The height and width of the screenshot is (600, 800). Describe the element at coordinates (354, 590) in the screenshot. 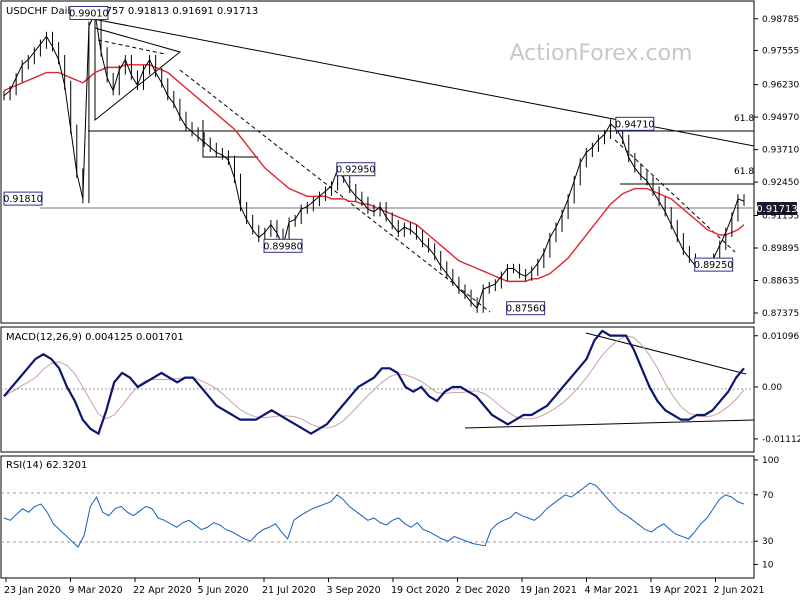

I see `x-tick-label: 3 Sep 2020` at that location.